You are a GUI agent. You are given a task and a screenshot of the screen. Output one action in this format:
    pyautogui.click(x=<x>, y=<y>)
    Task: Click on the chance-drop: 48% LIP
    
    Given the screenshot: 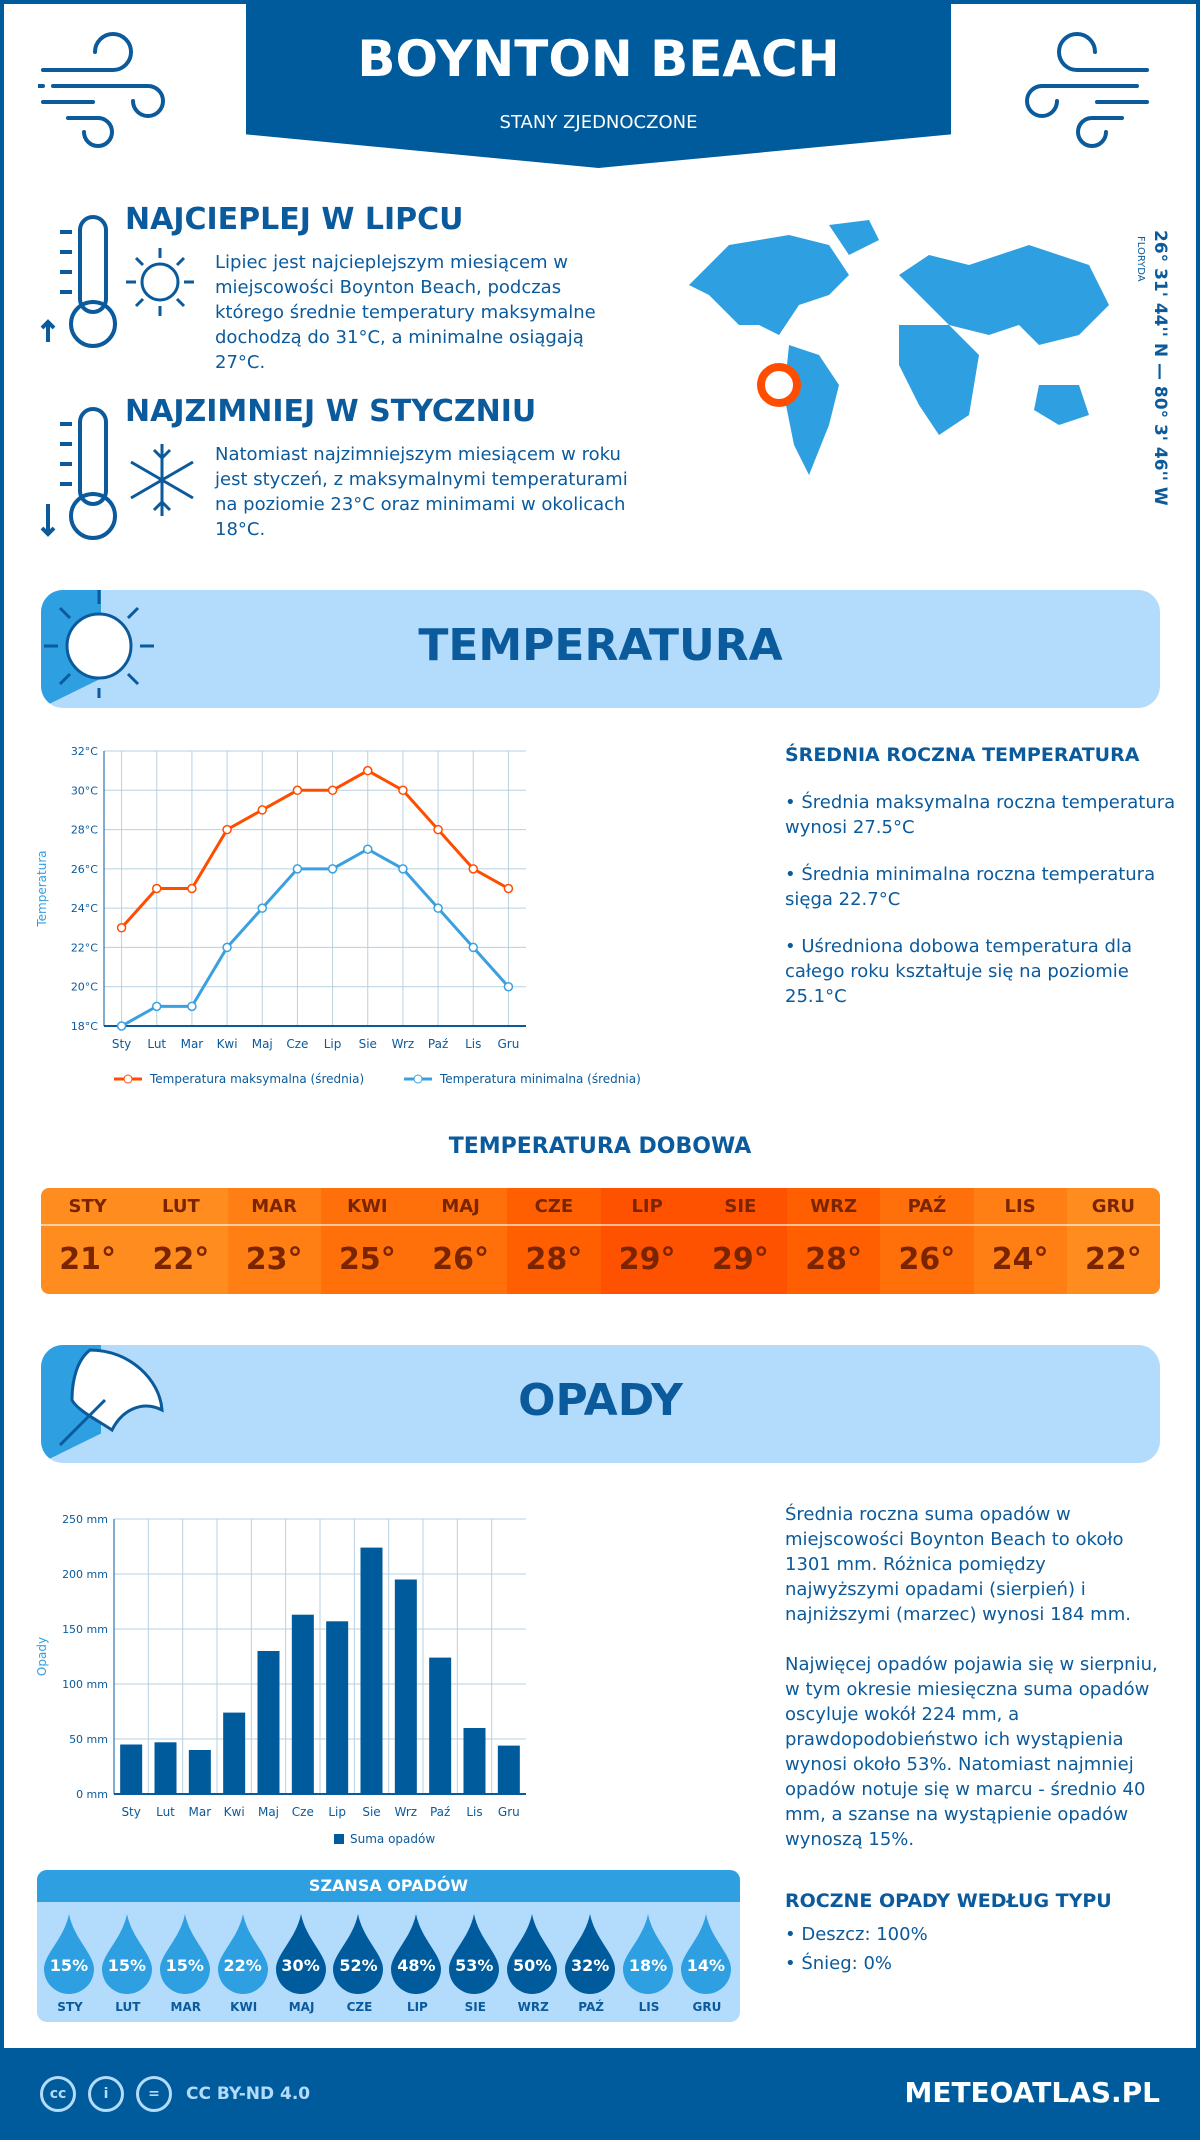 What is the action you would take?
    pyautogui.click(x=417, y=1958)
    